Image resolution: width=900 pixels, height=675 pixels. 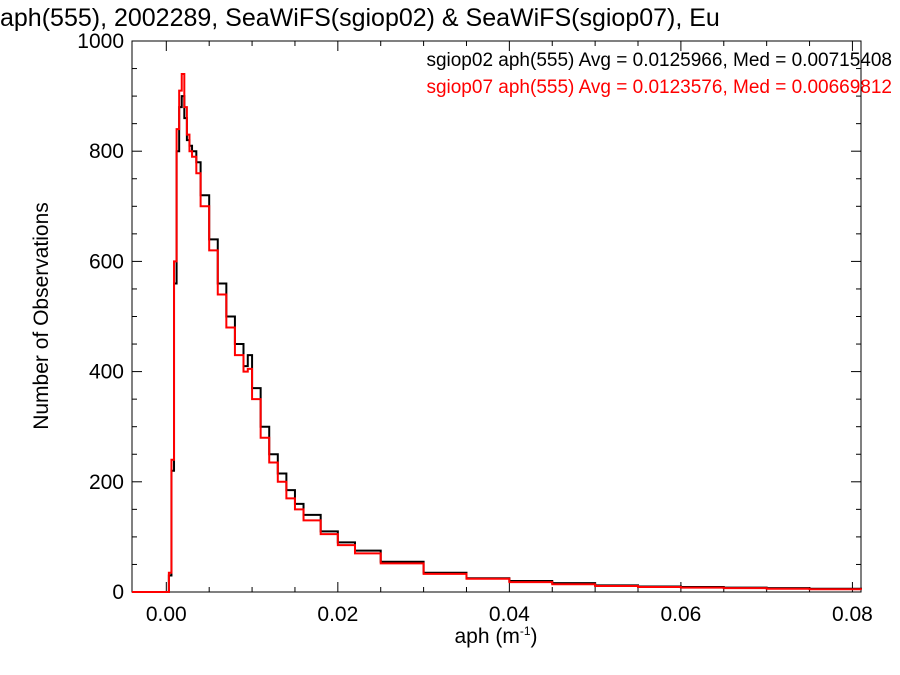 I want to click on x-tick-label: 0.06, so click(x=680, y=614).